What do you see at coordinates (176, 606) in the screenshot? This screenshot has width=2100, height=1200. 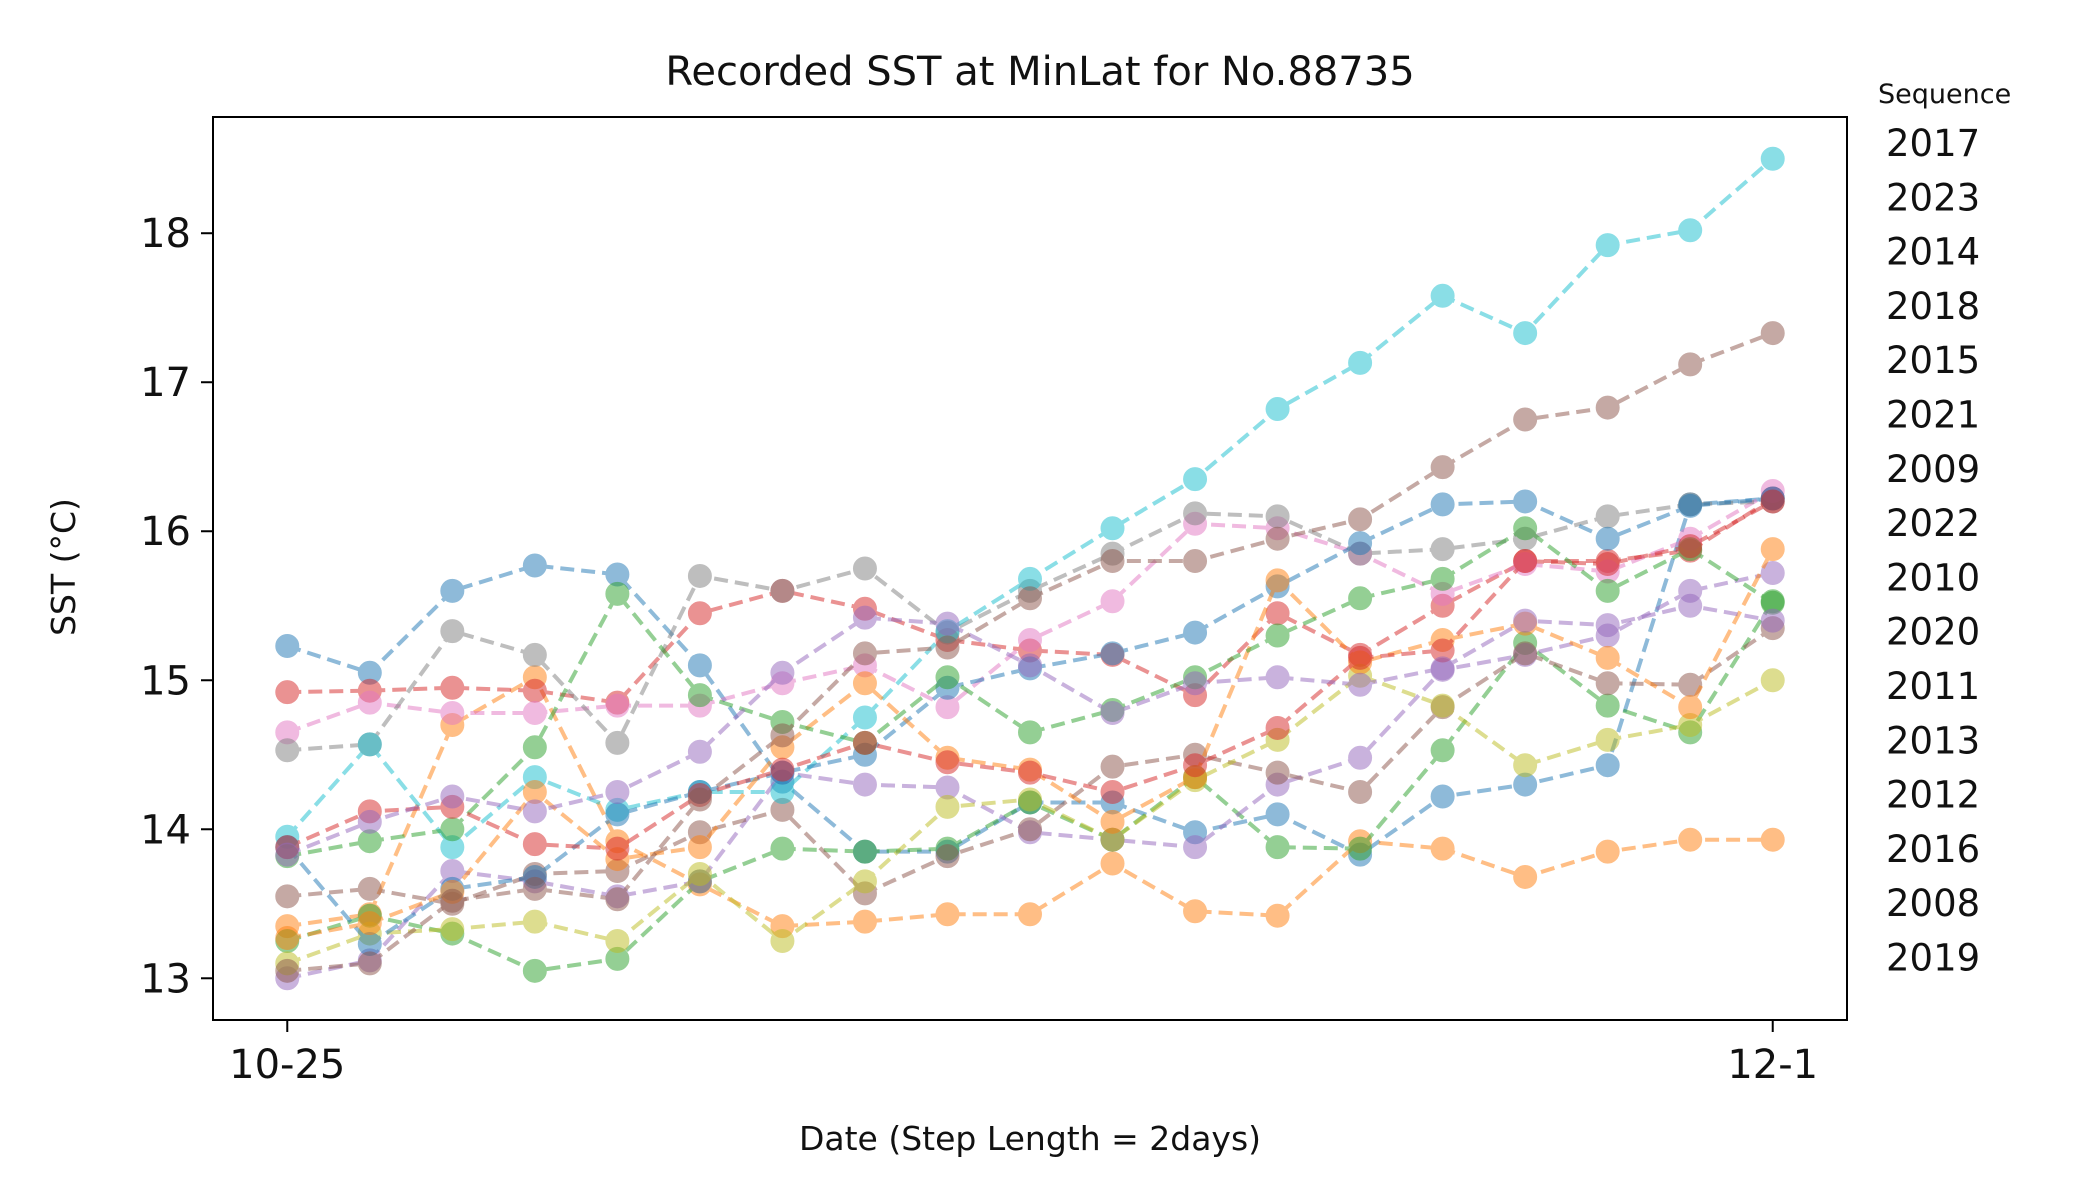 I see `y-axis: 13 14 15 16 17 18` at bounding box center [176, 606].